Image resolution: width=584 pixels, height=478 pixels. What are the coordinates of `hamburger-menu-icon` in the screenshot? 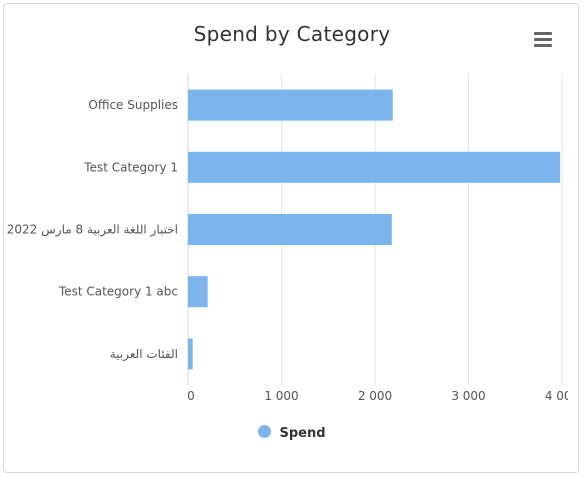 It's located at (543, 39).